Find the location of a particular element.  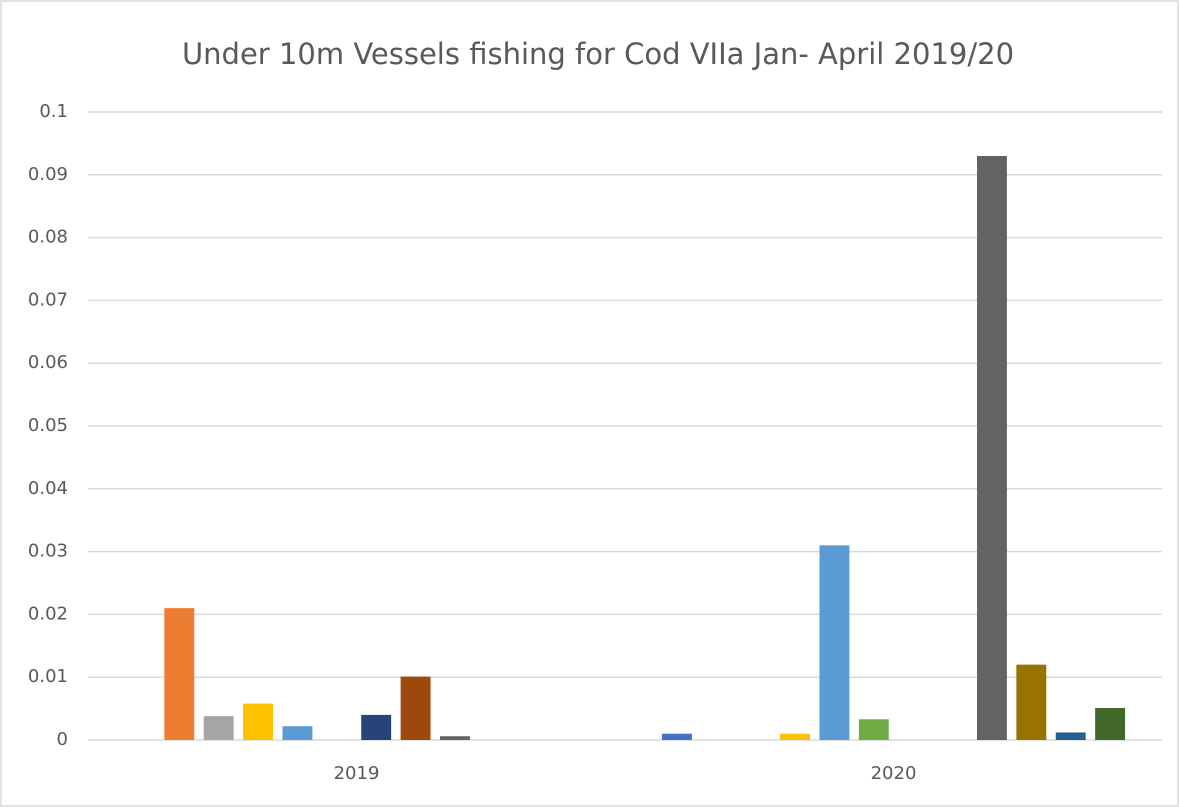

y-tick-label: 0.04 is located at coordinates (48, 488).